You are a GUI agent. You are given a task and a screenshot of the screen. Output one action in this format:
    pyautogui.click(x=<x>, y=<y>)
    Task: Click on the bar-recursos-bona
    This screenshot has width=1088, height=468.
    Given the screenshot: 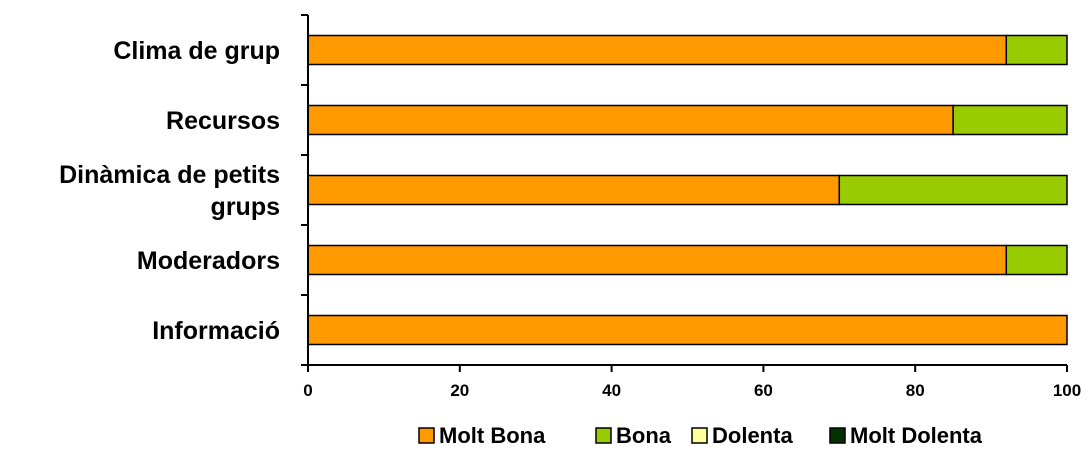 What is the action you would take?
    pyautogui.click(x=1010, y=120)
    